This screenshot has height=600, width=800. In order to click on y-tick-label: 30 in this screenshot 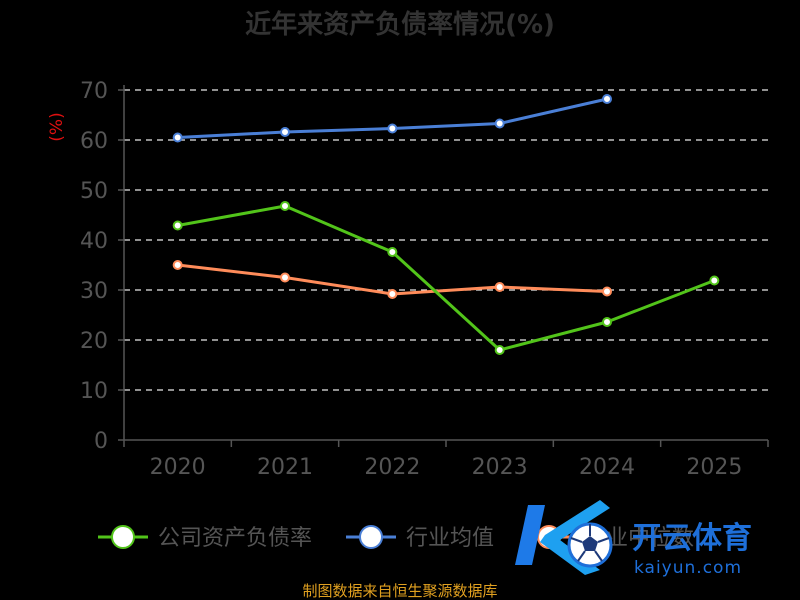, I will do `click(94, 291)`.